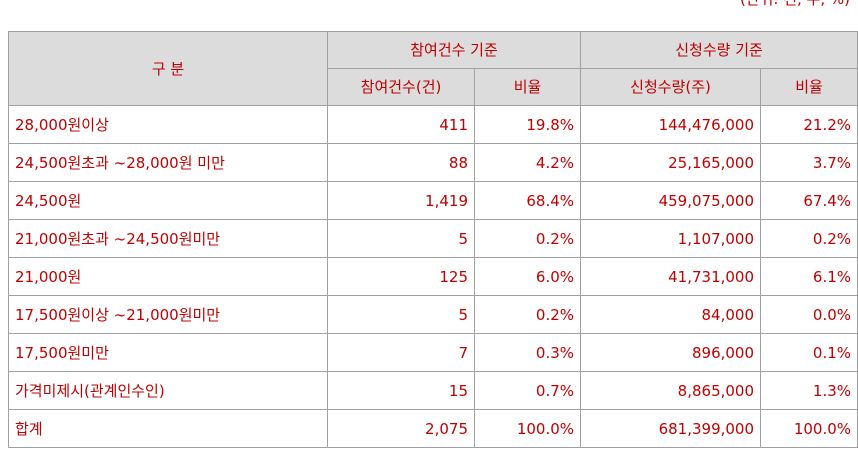  Describe the element at coordinates (671, 390) in the screenshot. I see `row-quantity: 8,865,000` at that location.